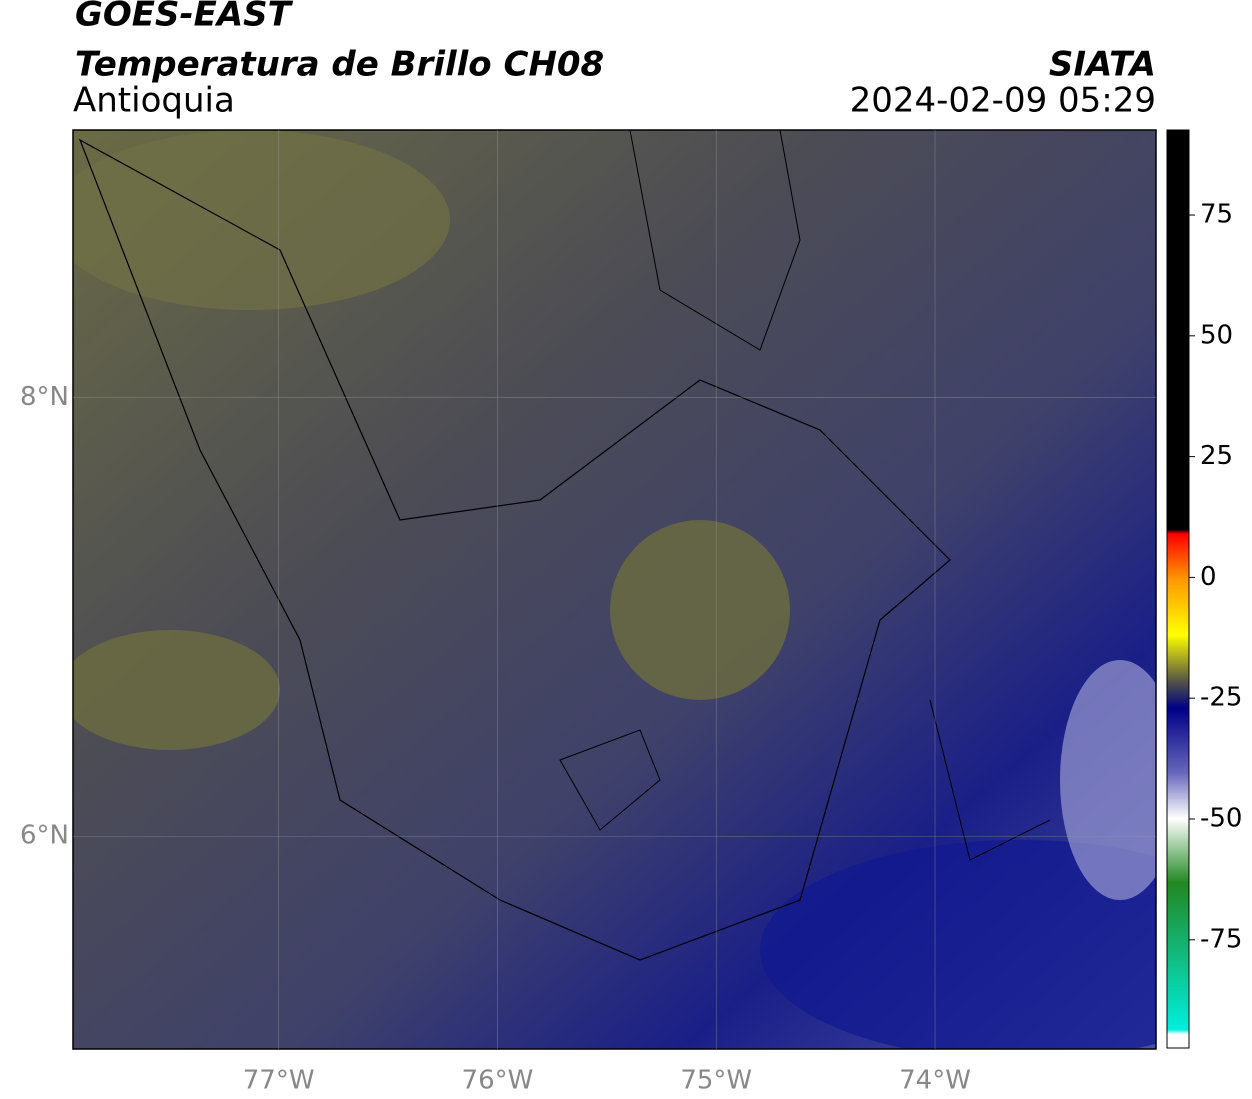 The width and height of the screenshot is (1252, 1099). Describe the element at coordinates (1216, 335) in the screenshot. I see `colorbar-tick-label: 50` at that location.